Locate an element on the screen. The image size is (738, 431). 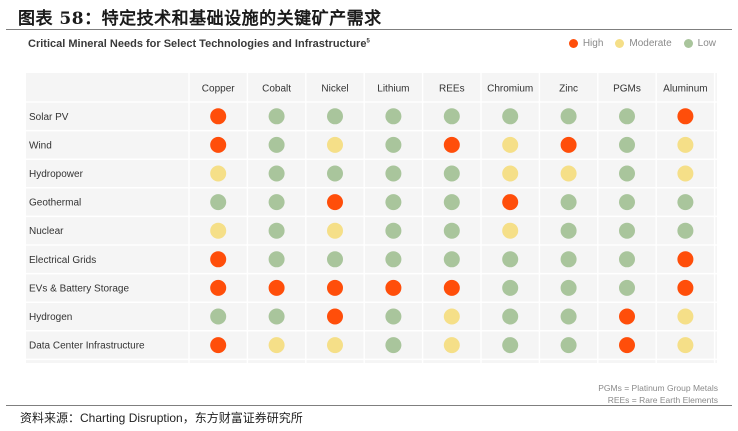
top-divider is located at coordinates (369, 29).